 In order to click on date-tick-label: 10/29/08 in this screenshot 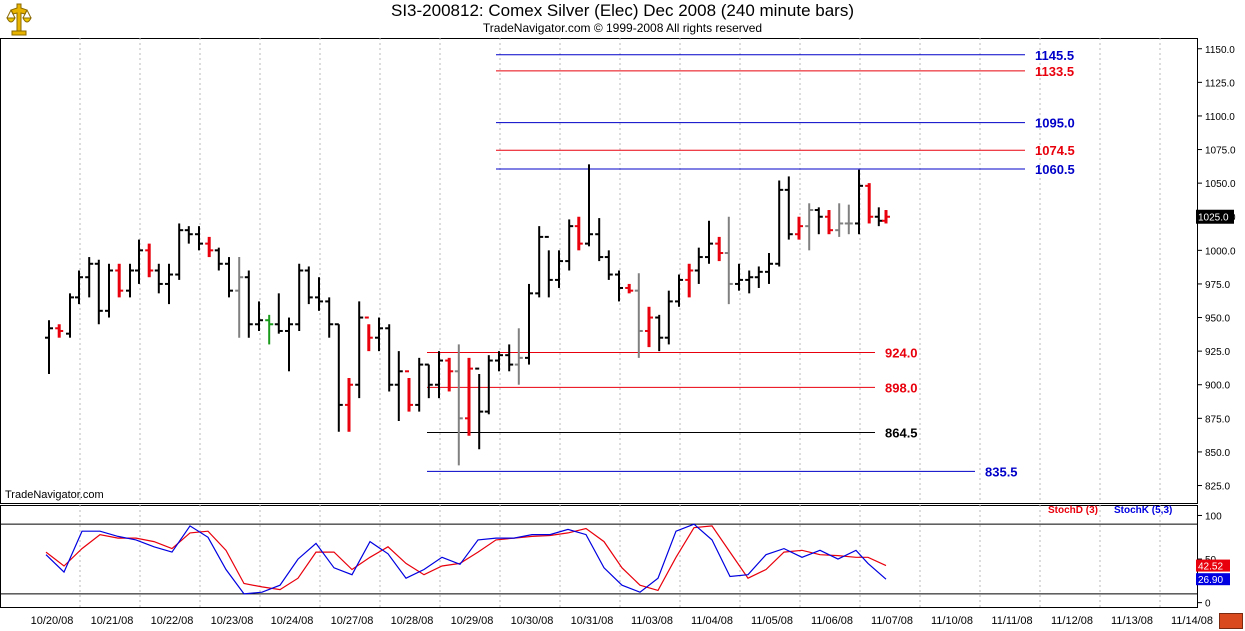, I will do `click(472, 621)`.